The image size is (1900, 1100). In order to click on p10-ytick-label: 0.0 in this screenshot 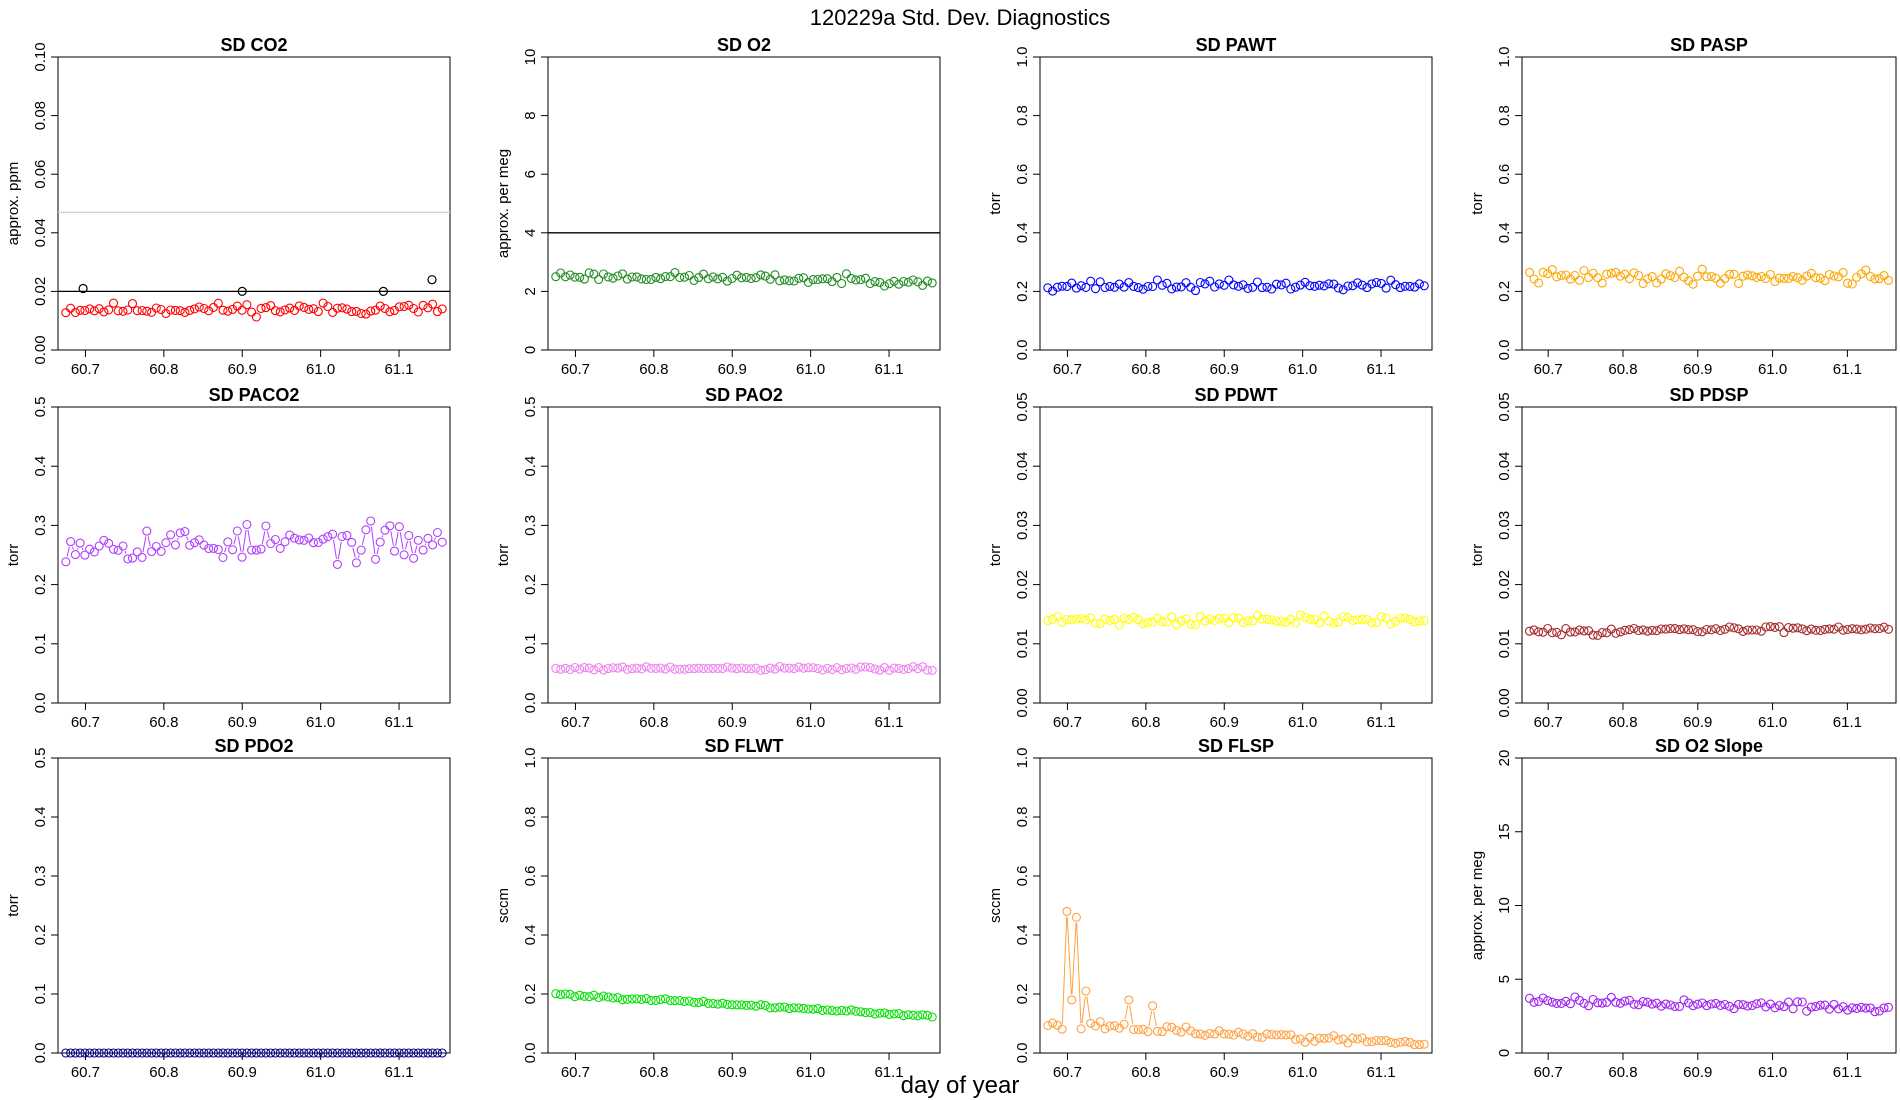, I will do `click(1022, 1053)`.